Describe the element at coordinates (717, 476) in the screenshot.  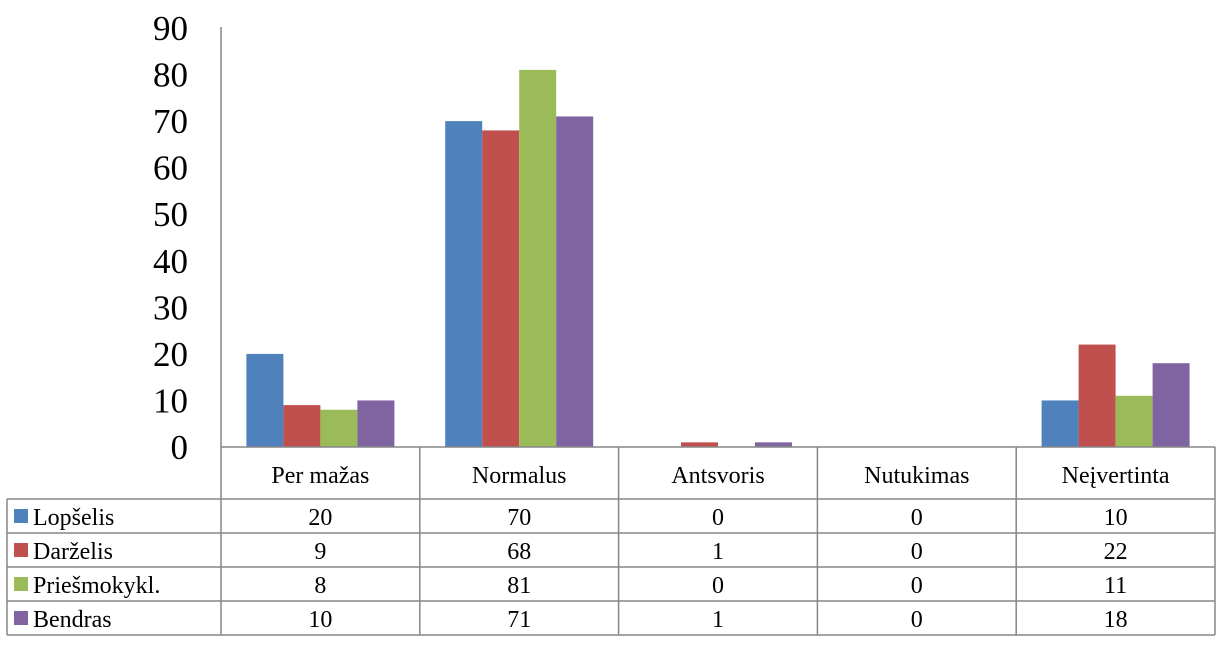
I see `category-label: Antsvoris` at that location.